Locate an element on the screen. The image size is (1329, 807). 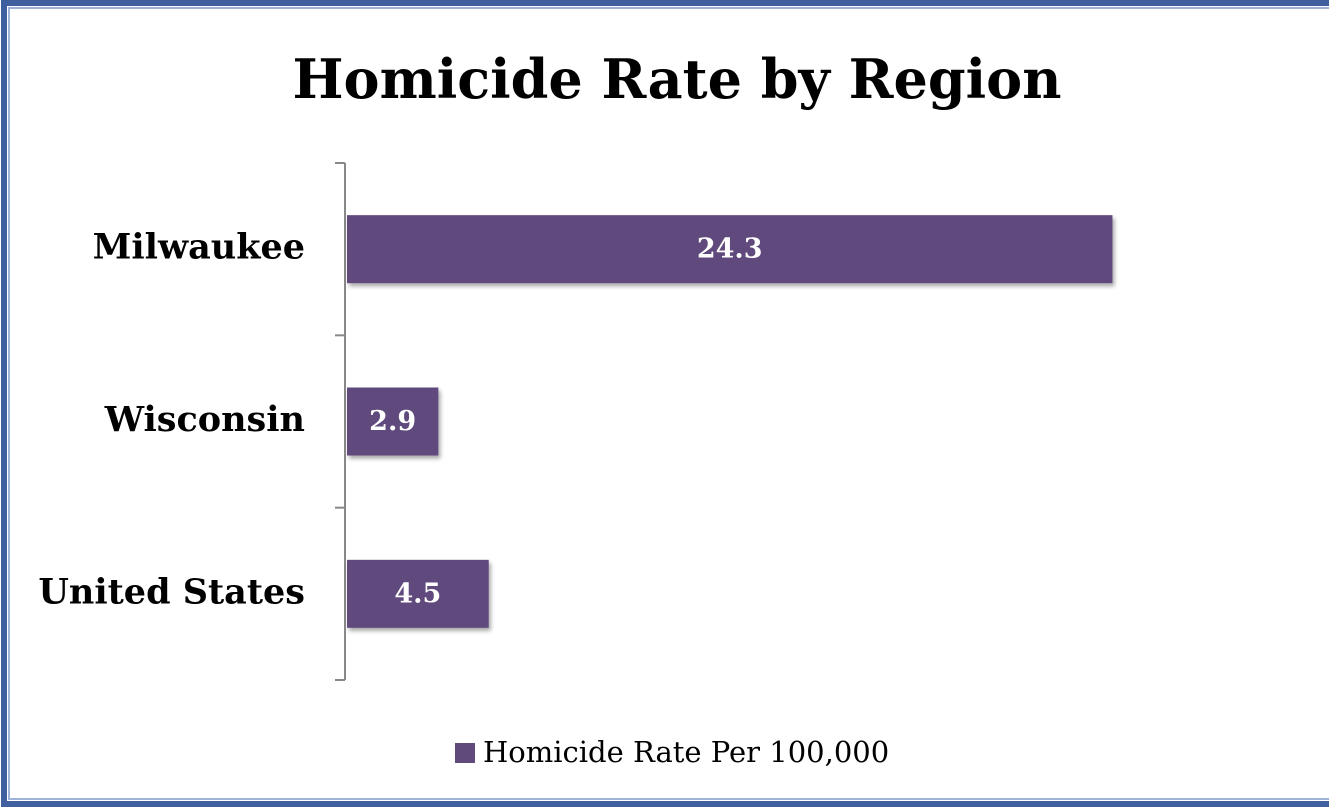
chart-title: Homicide Rate by Region is located at coordinates (677, 79).